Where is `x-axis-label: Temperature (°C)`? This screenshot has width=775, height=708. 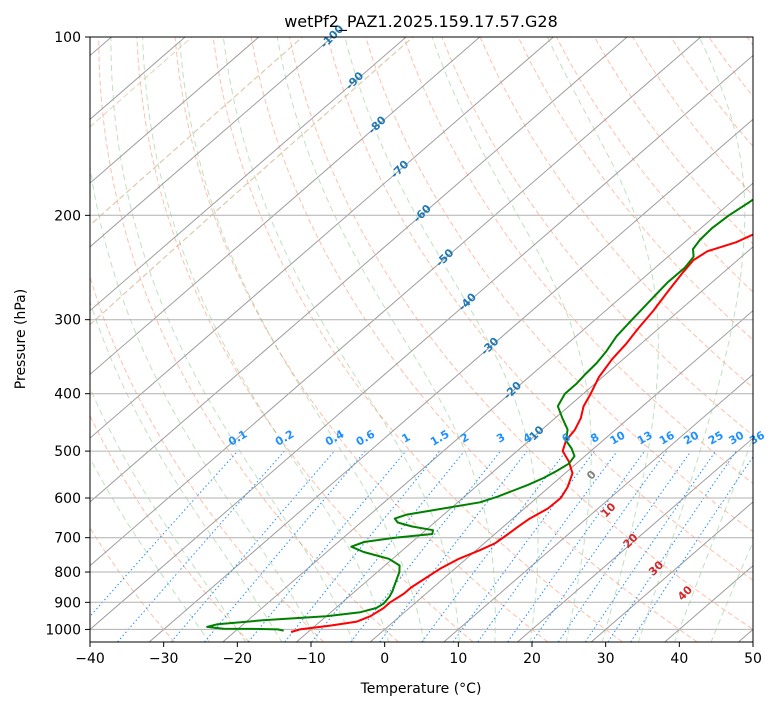 x-axis-label: Temperature (°C) is located at coordinates (421, 689).